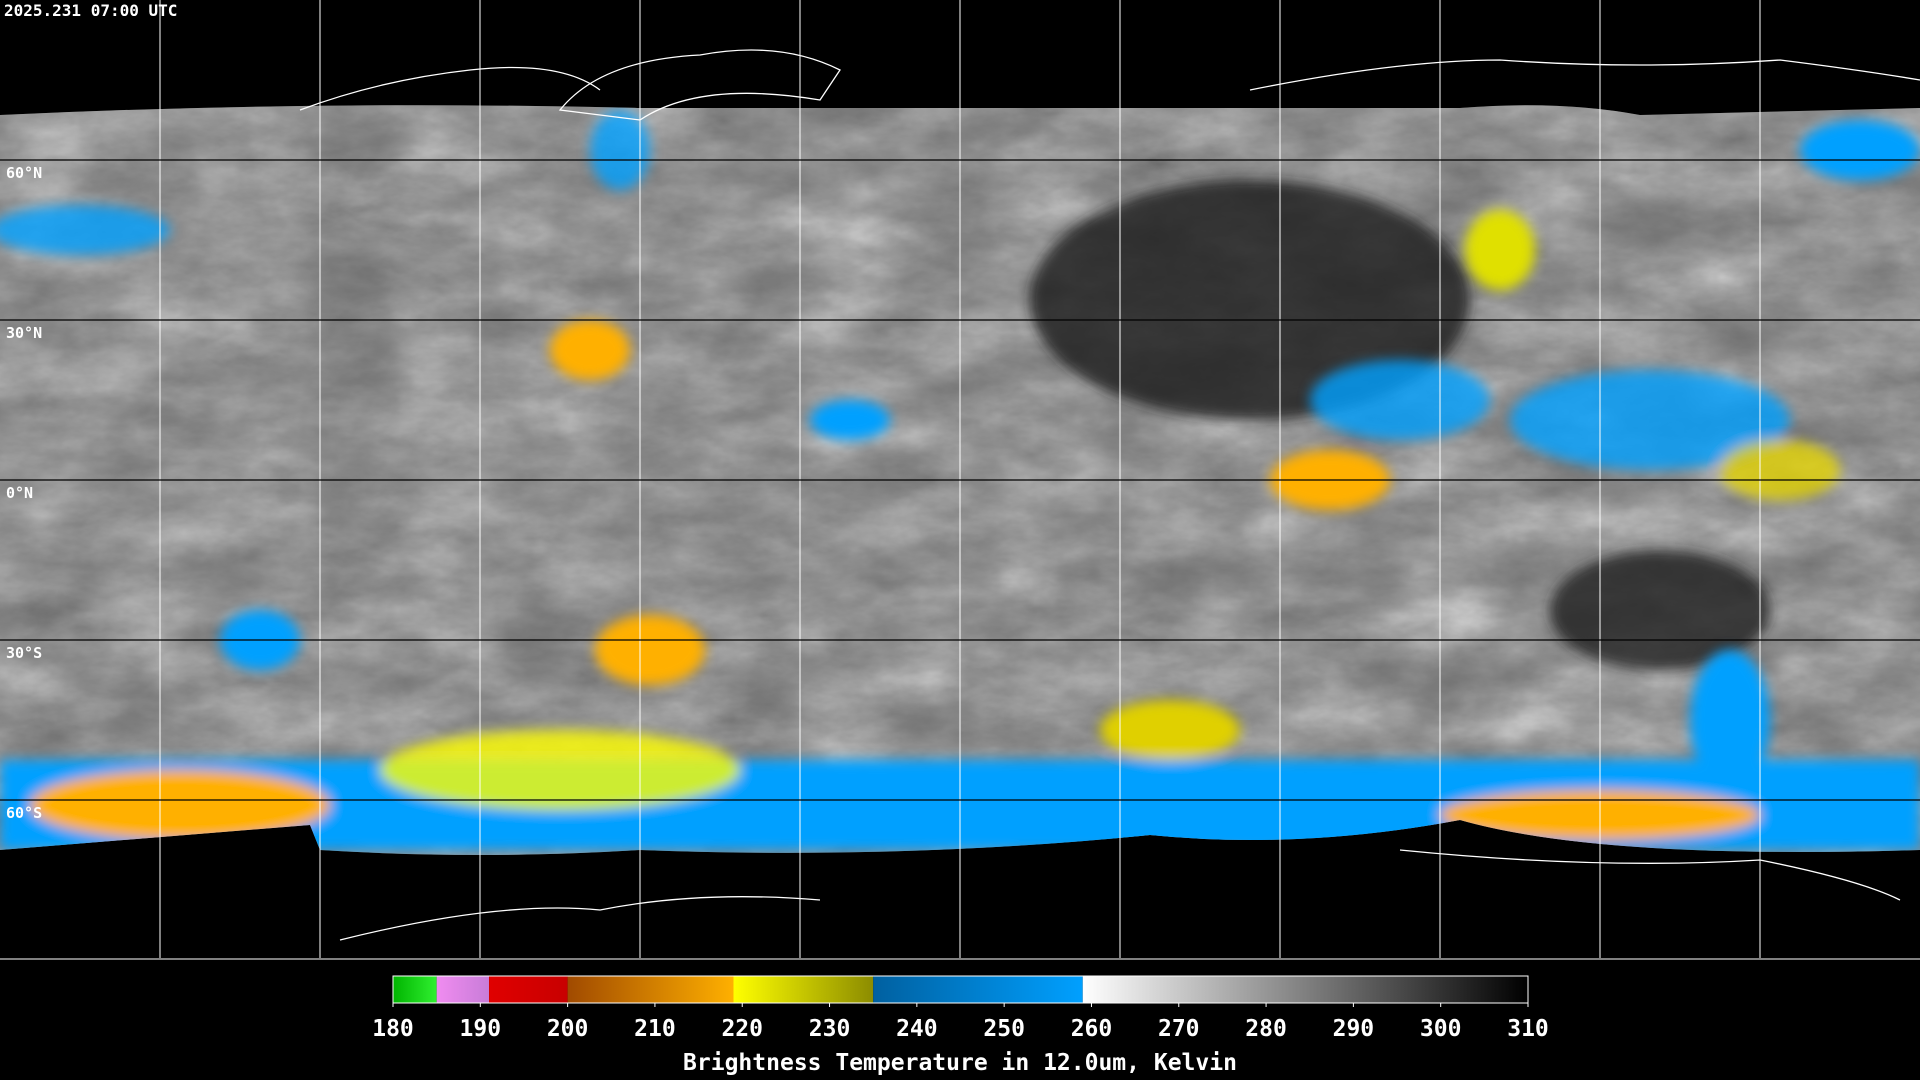 The image size is (1920, 1080). What do you see at coordinates (830, 1029) in the screenshot?
I see `colorbar-tick-label: 230` at bounding box center [830, 1029].